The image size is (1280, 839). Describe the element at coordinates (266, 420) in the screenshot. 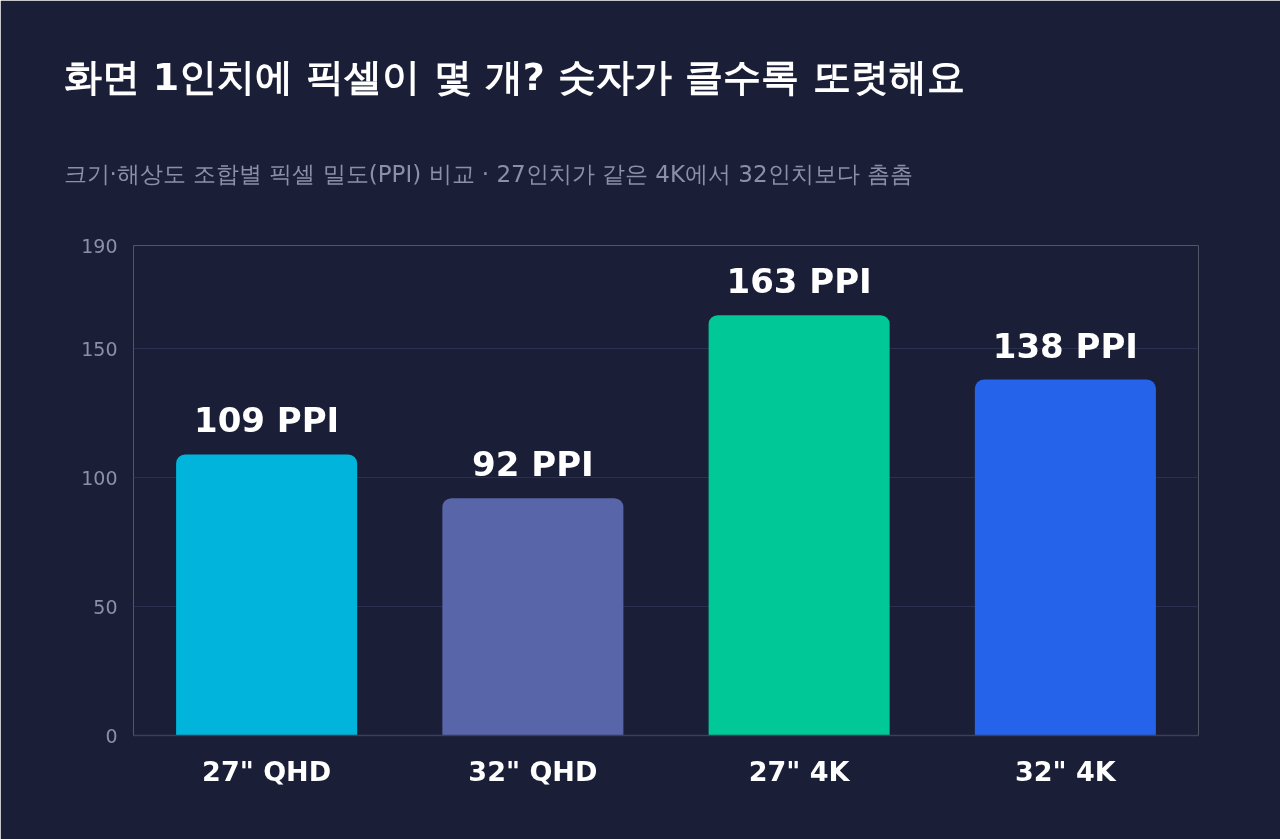

I see `data-label: 109 PPI` at that location.